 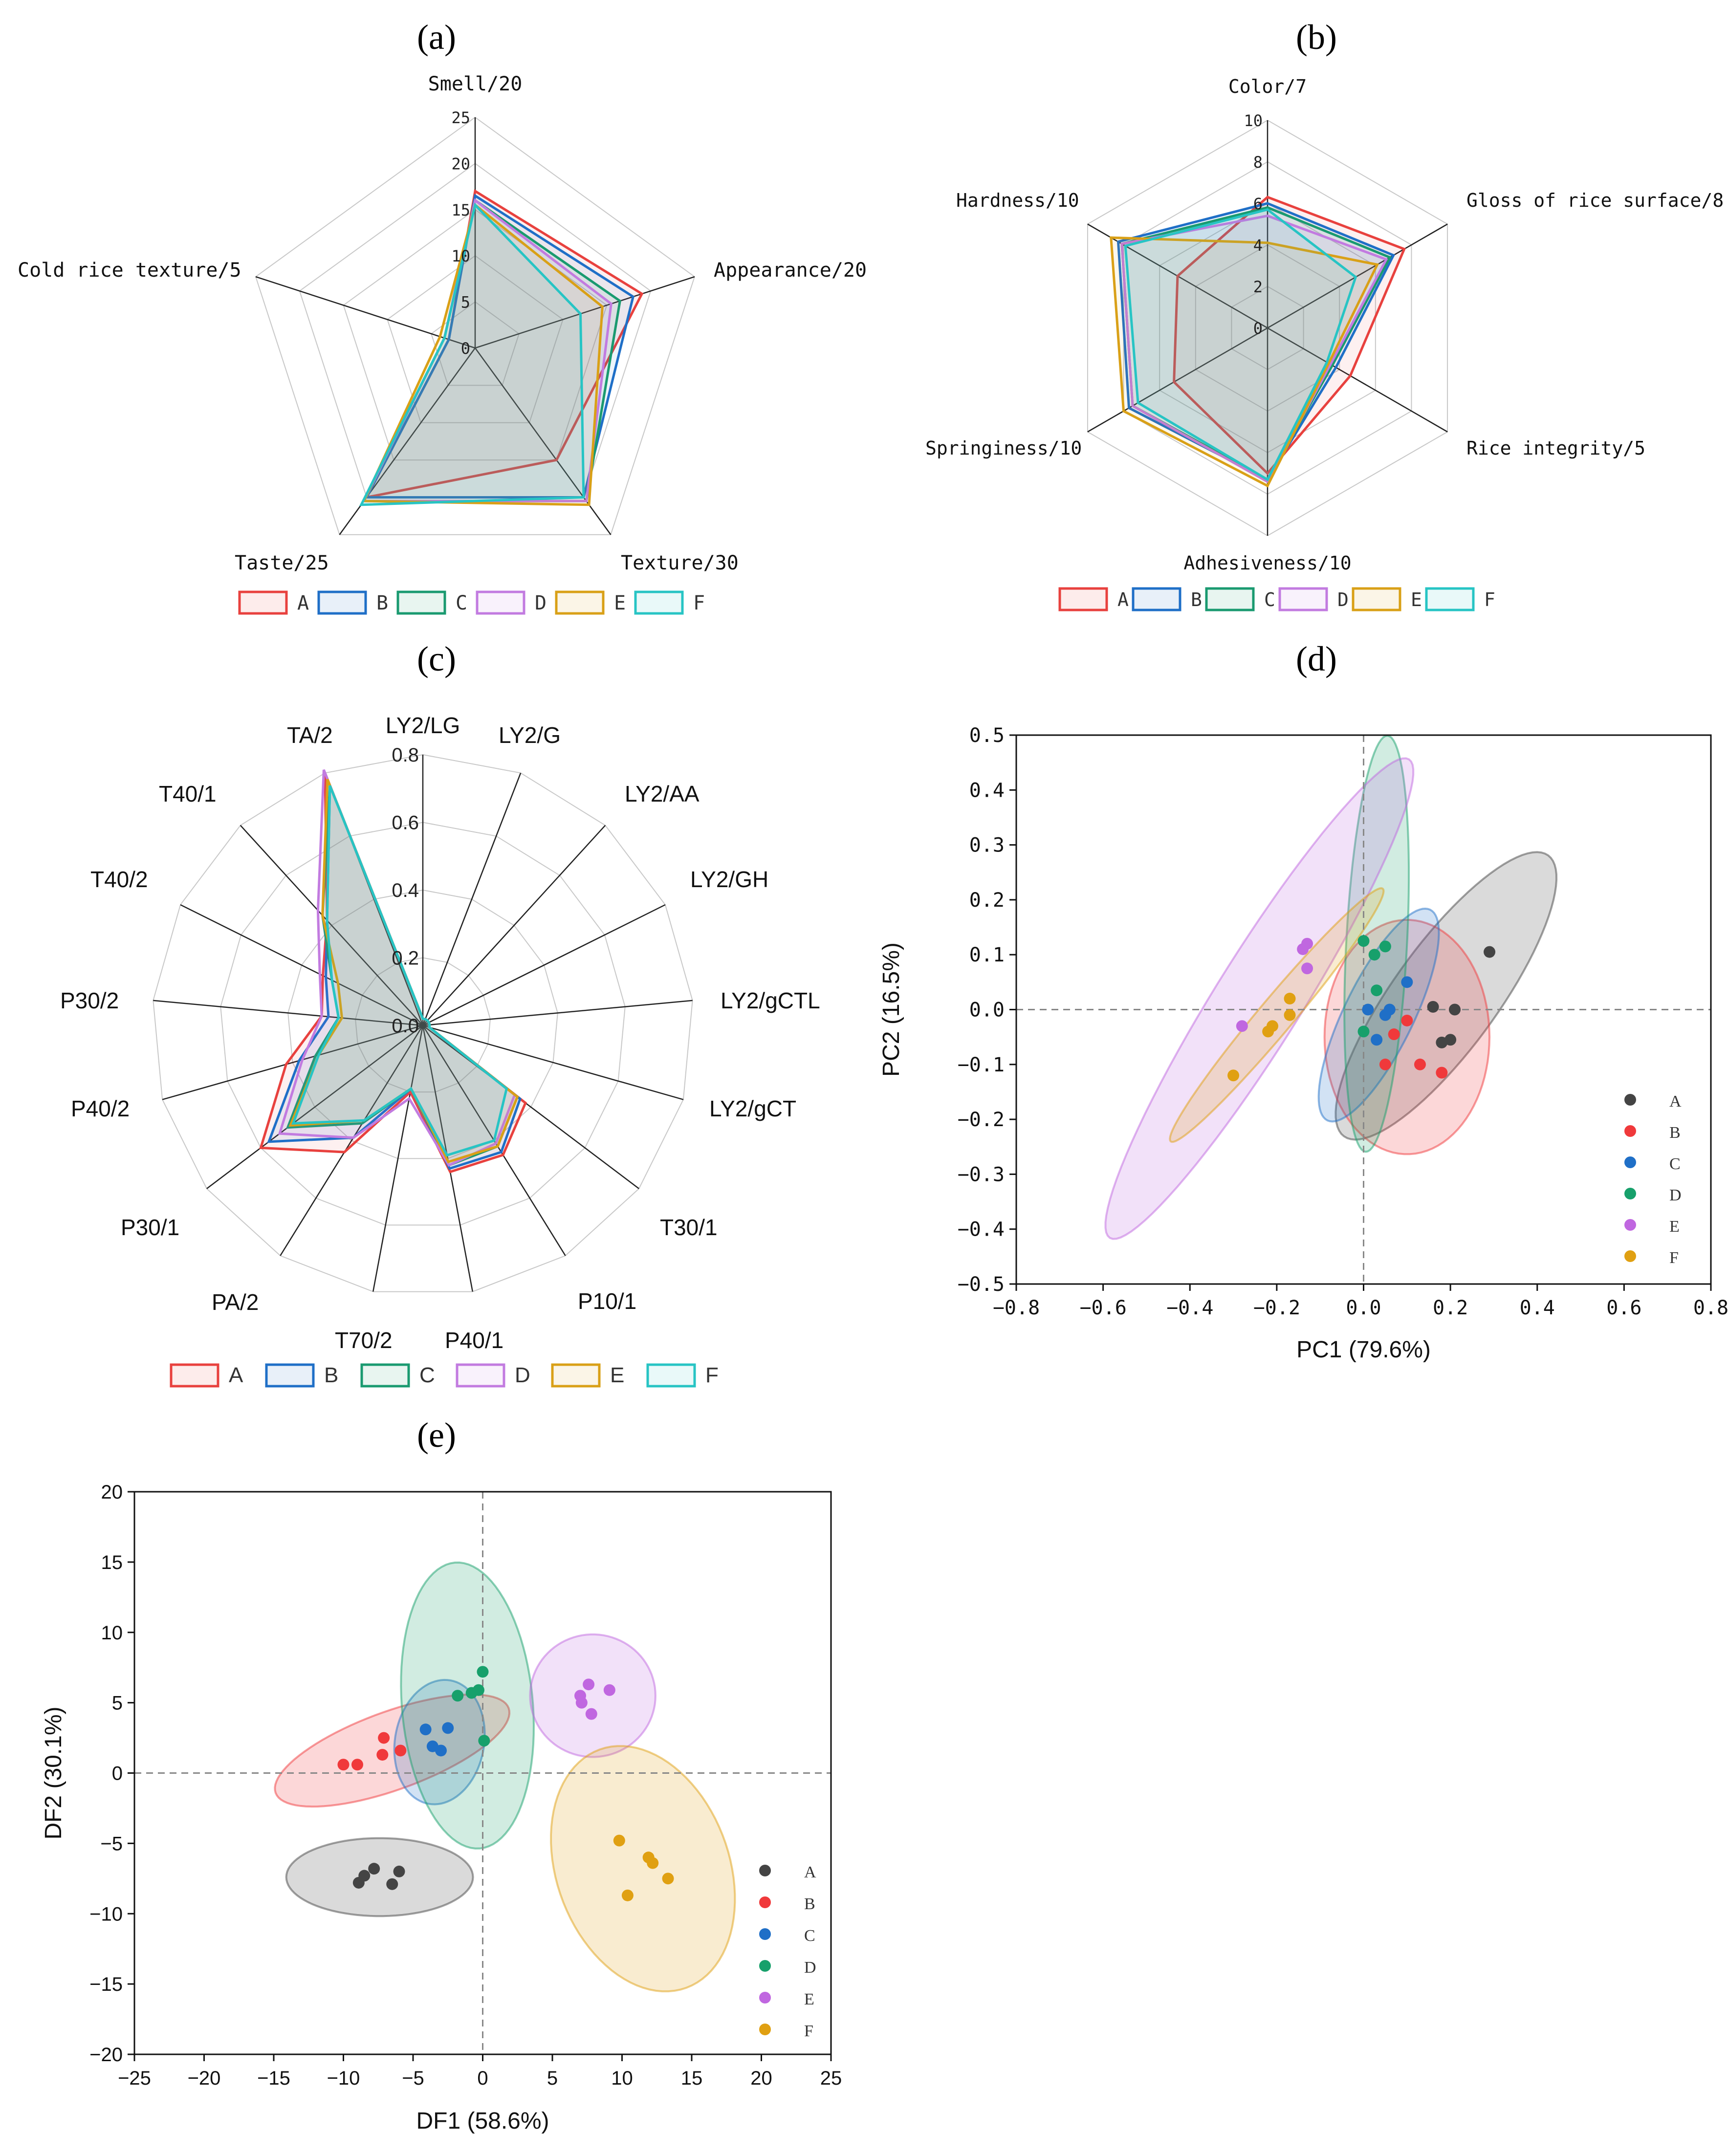 What do you see at coordinates (752, 1108) in the screenshot?
I see `axis-label: LY2/gCT` at bounding box center [752, 1108].